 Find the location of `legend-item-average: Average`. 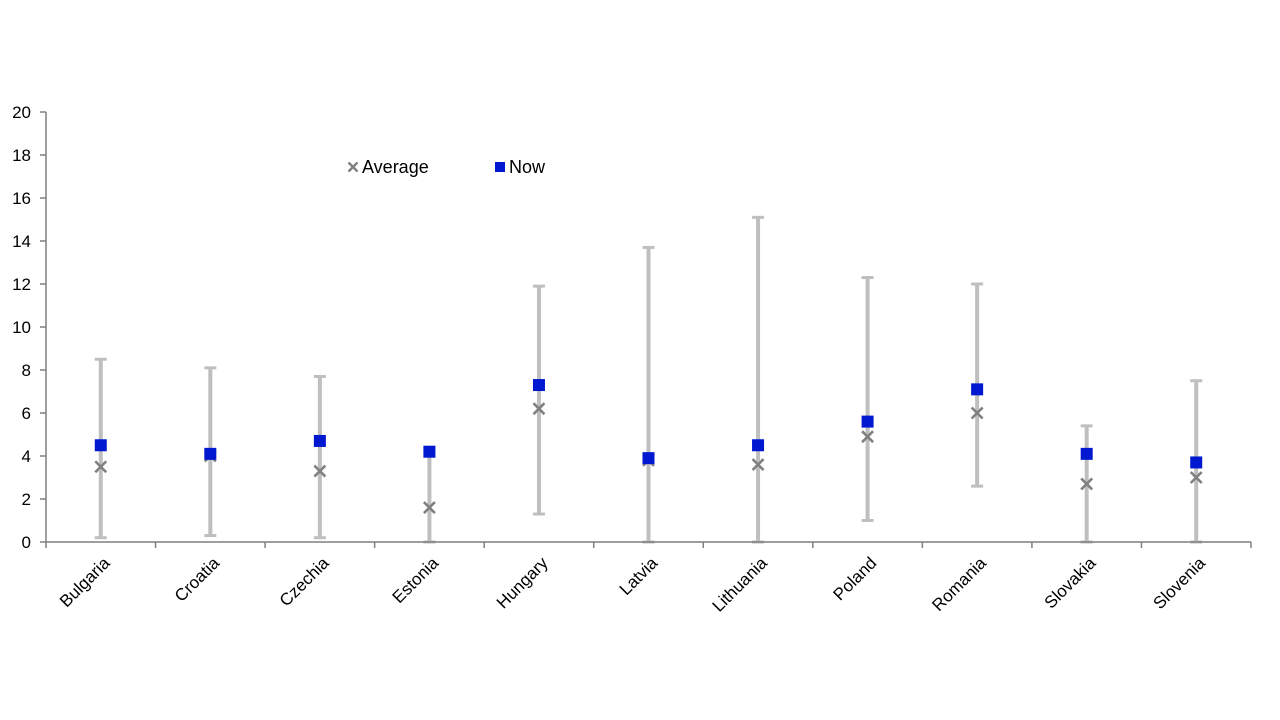

legend-item-average: Average is located at coordinates (388, 167).